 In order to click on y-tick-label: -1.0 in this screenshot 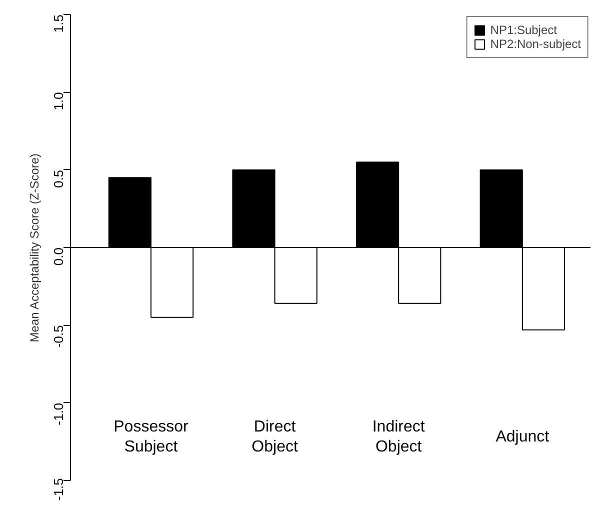, I will do `click(58, 414)`.